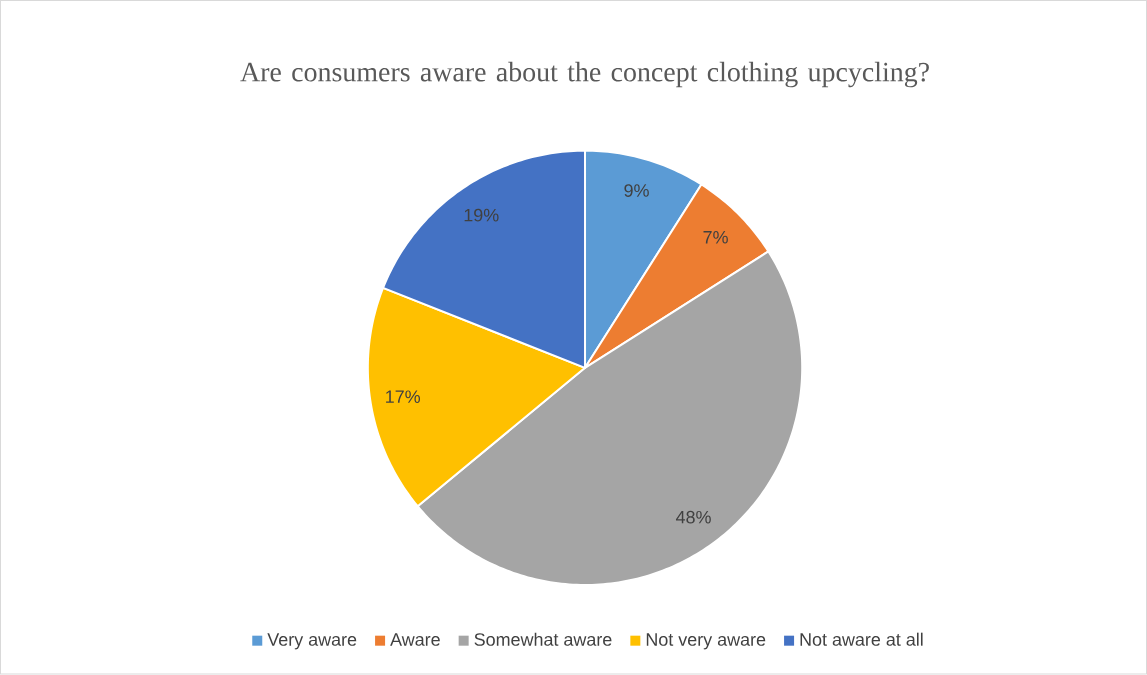 This screenshot has width=1147, height=675. I want to click on data-label: 7%, so click(715, 237).